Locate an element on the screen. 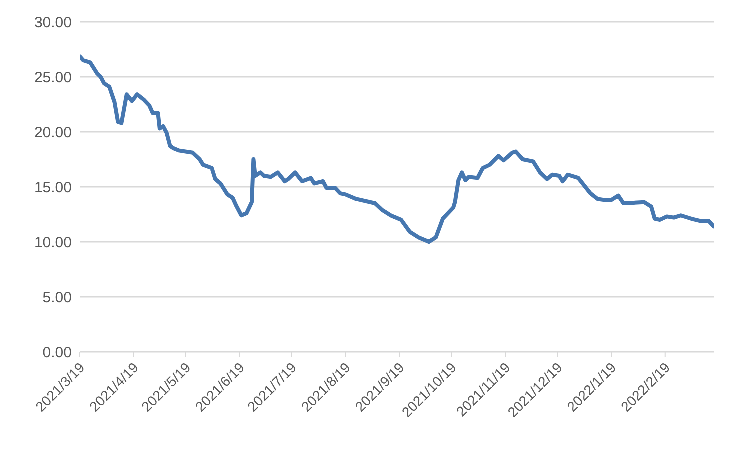 This screenshot has width=752, height=452. y-tick-label: 30.00 is located at coordinates (53, 23).